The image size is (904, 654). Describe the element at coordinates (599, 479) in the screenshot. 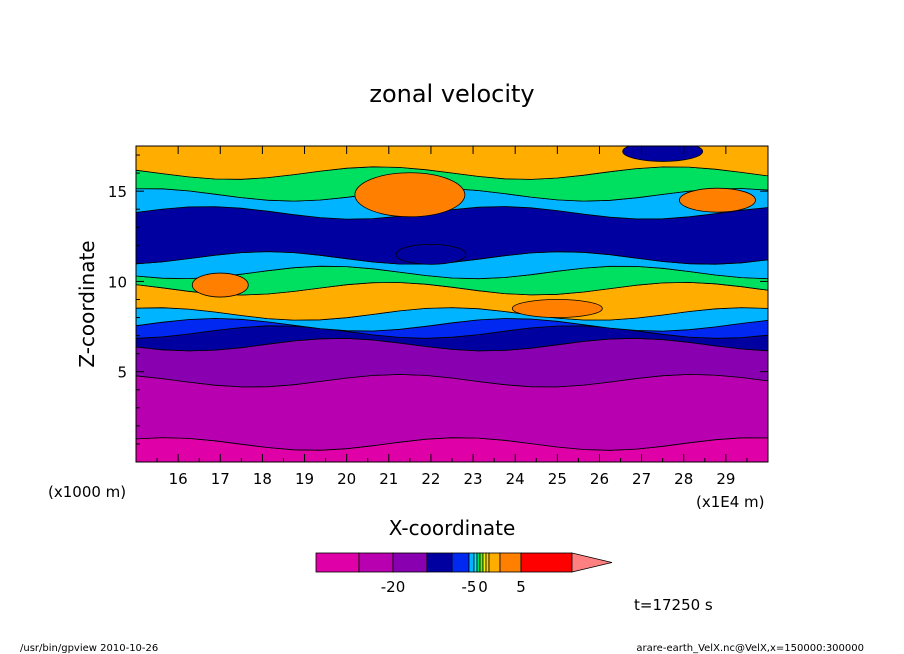

I see `x-tick-label: 26` at that location.